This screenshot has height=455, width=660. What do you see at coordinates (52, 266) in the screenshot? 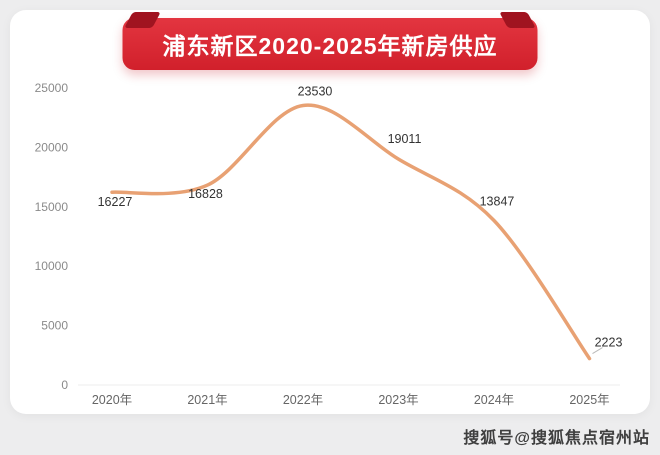
I see `y-tick-label: 10000` at bounding box center [52, 266].